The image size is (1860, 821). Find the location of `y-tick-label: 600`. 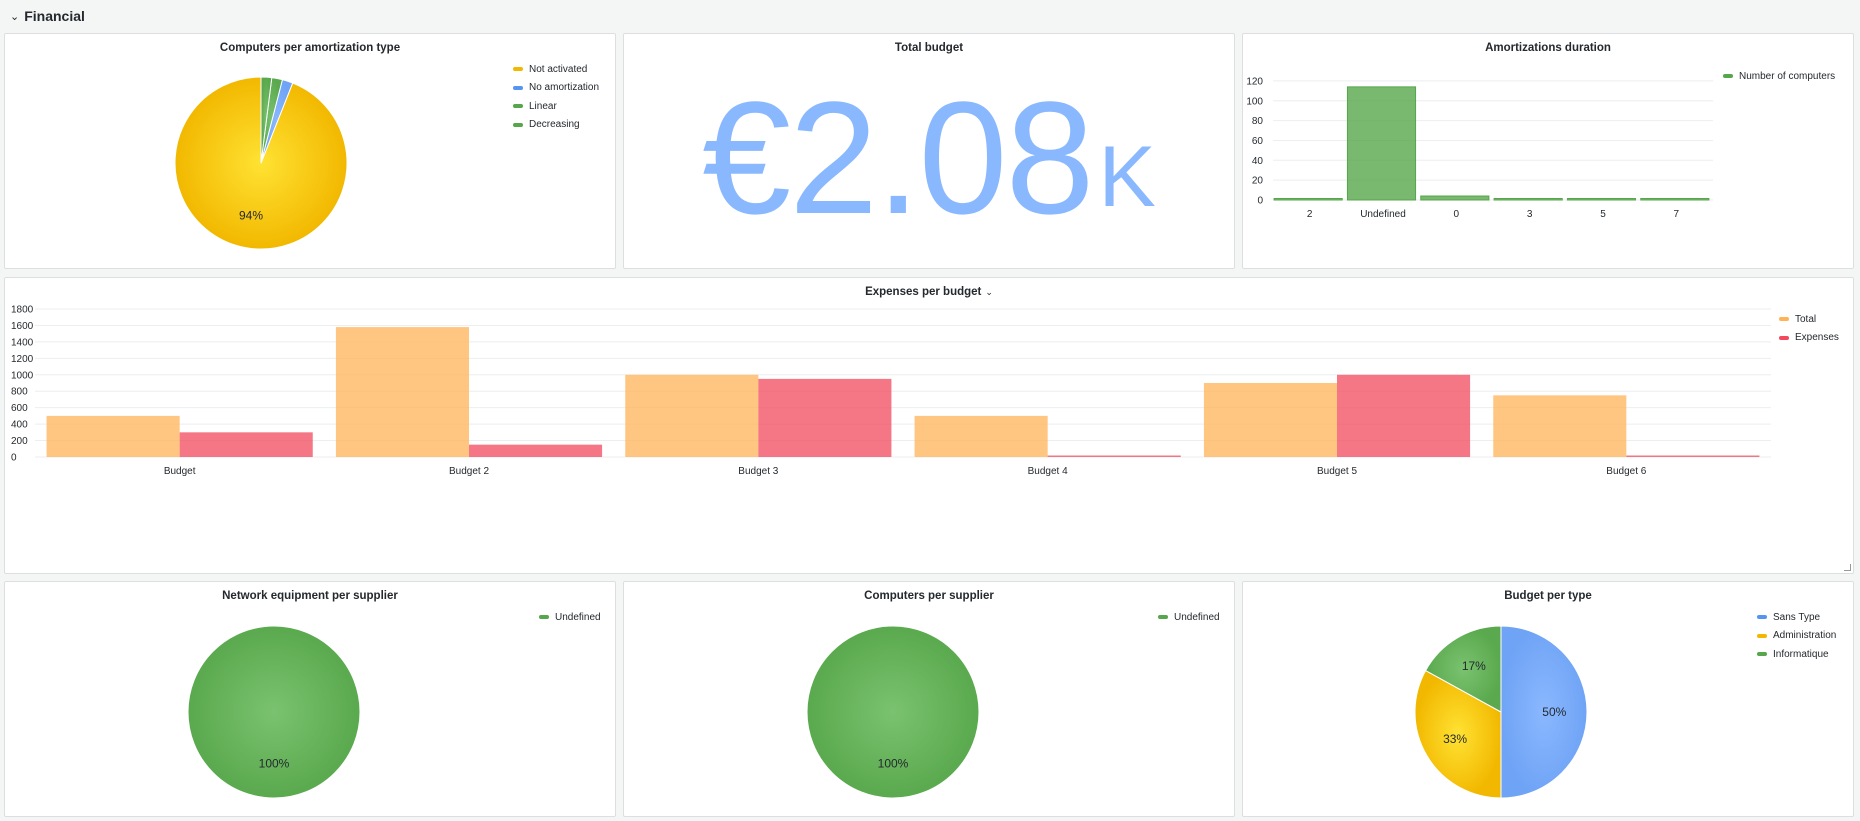

y-tick-label: 600 is located at coordinates (19, 408).